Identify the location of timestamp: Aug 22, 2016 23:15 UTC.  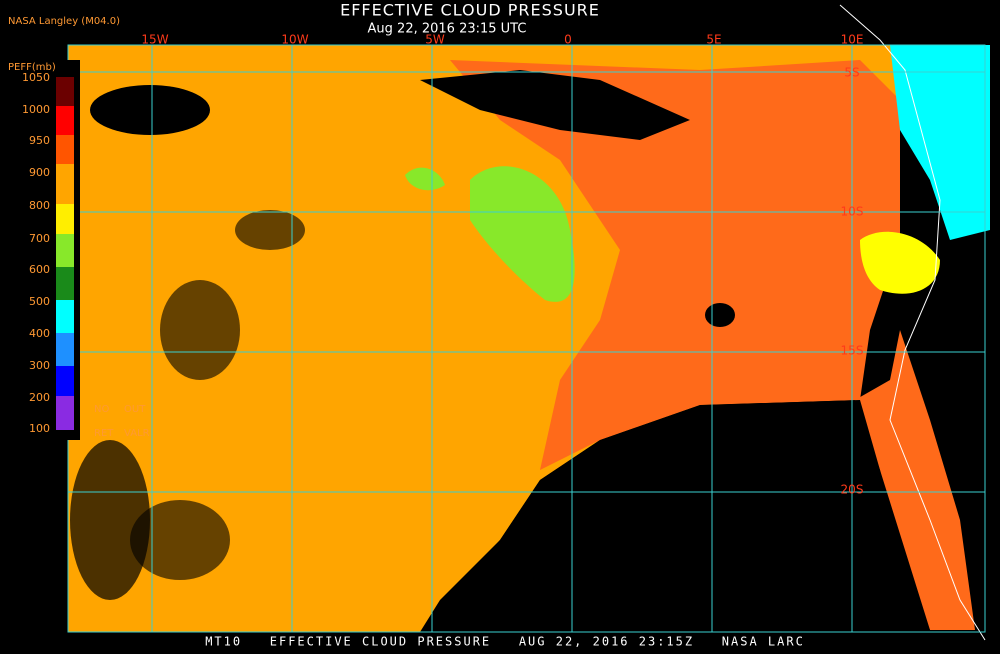
(447, 29).